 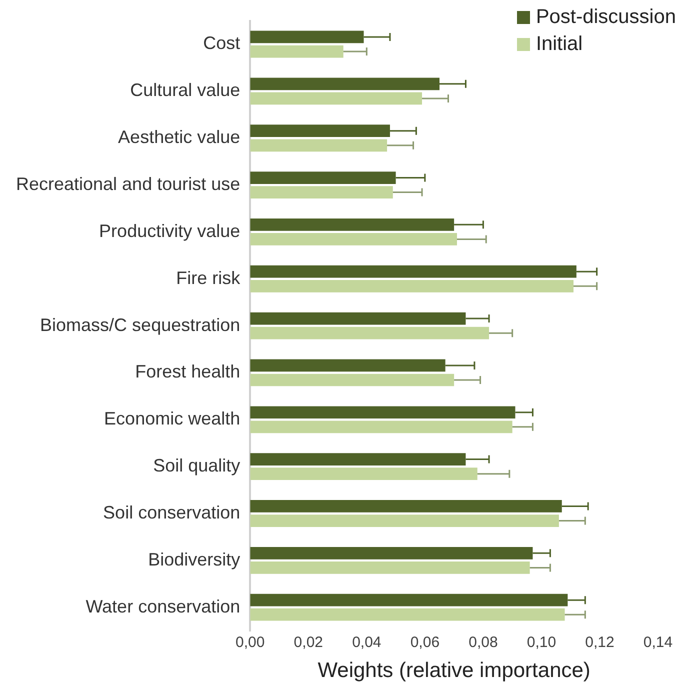 I want to click on y-tick-label: Economic wealth, so click(x=172, y=418).